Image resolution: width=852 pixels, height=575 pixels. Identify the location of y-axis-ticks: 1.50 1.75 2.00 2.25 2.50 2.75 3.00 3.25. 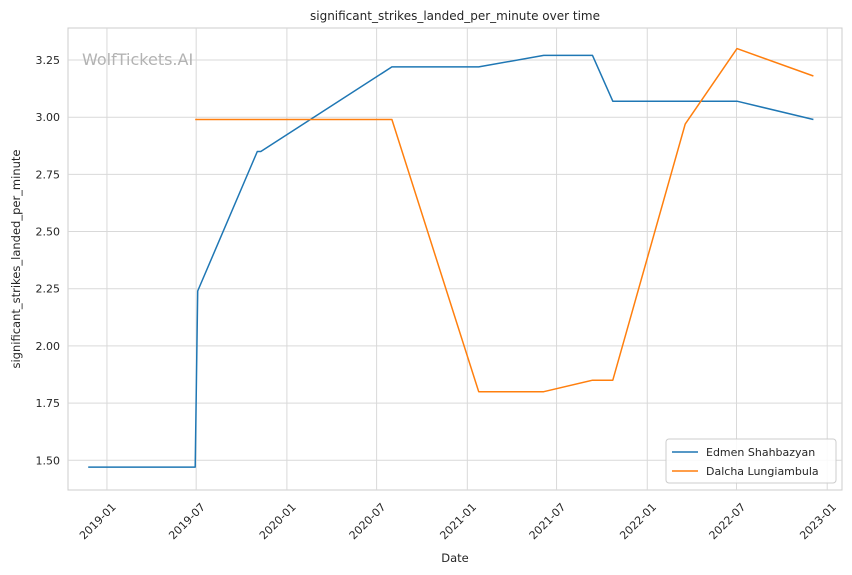
(48, 260).